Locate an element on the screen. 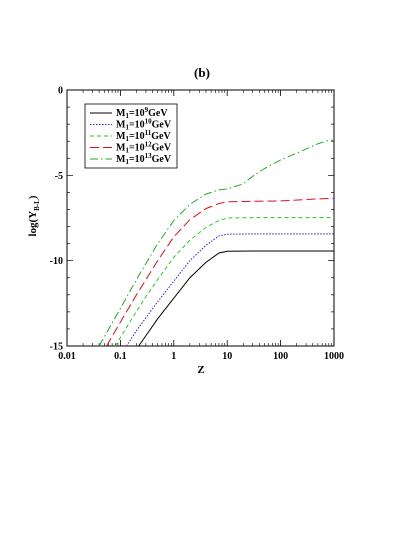 The height and width of the screenshot is (537, 415). y-axis-label: log(YB-L) is located at coordinates (34, 215).